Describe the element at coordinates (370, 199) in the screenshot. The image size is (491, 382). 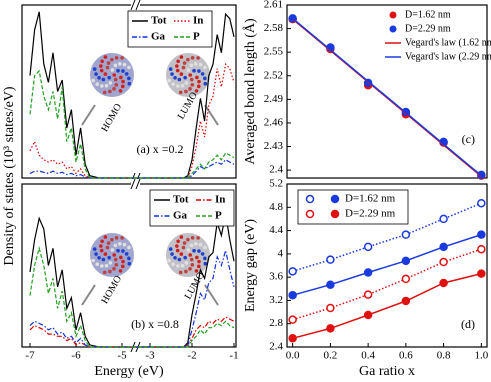
I see `legend-label: D=1.62 nm` at that location.